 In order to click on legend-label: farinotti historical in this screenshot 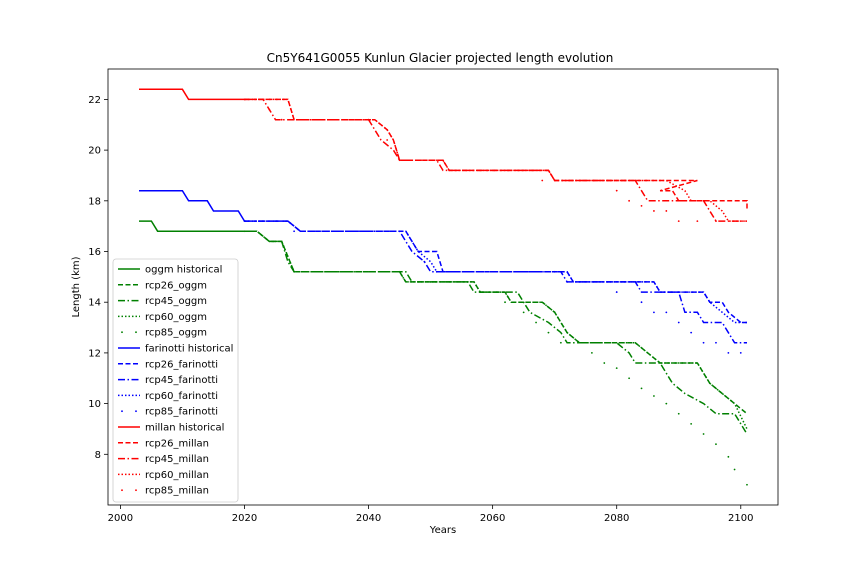, I will do `click(189, 349)`.